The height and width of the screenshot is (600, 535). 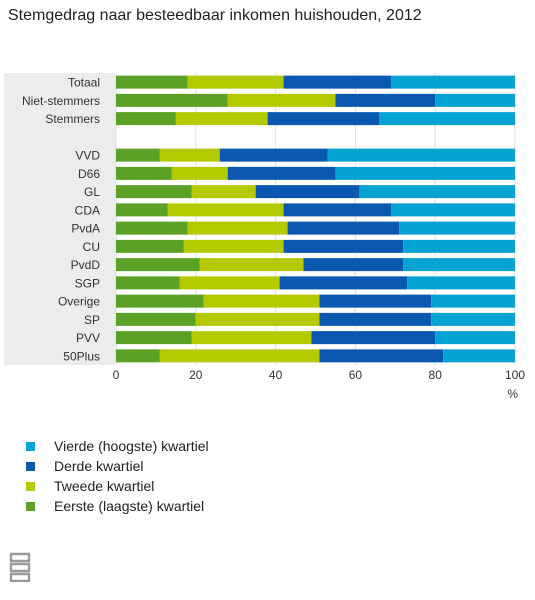 I want to click on legend-item-q4: Vierde (hoogste) kwartiel, so click(x=117, y=446).